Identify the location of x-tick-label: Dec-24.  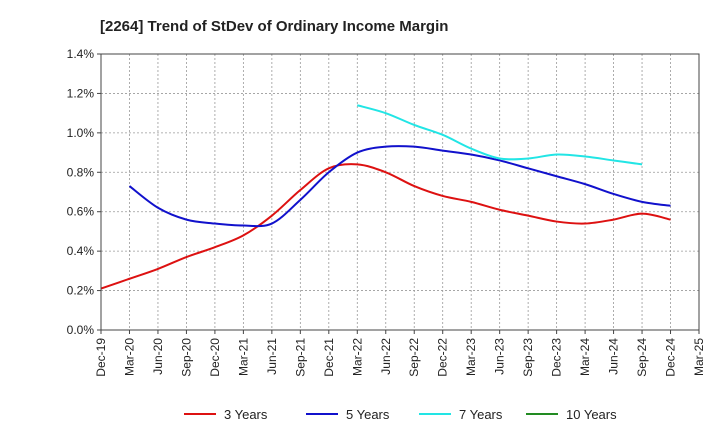
(671, 357).